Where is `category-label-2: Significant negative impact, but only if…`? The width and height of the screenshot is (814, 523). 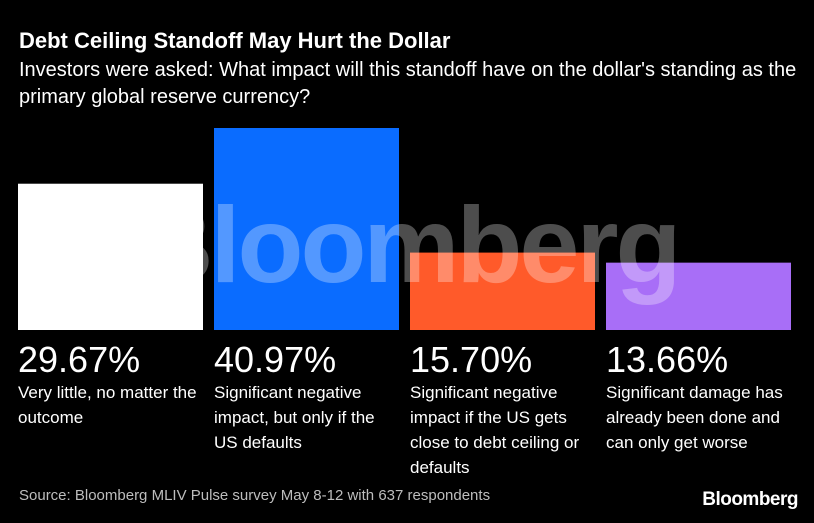 category-label-2: Significant negative impact, but only if… is located at coordinates (294, 417).